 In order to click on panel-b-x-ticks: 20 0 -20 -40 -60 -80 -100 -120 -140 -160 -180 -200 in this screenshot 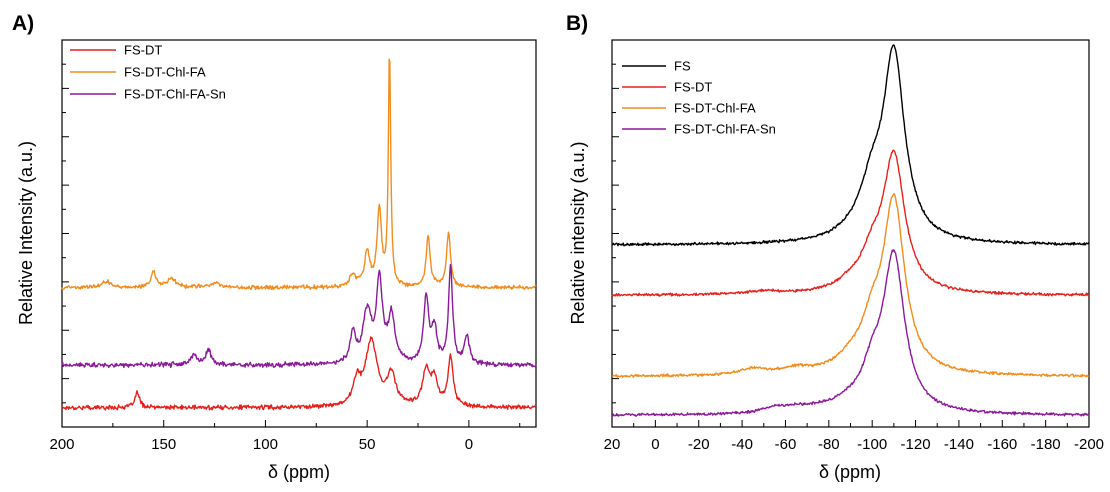, I will do `click(854, 436)`.